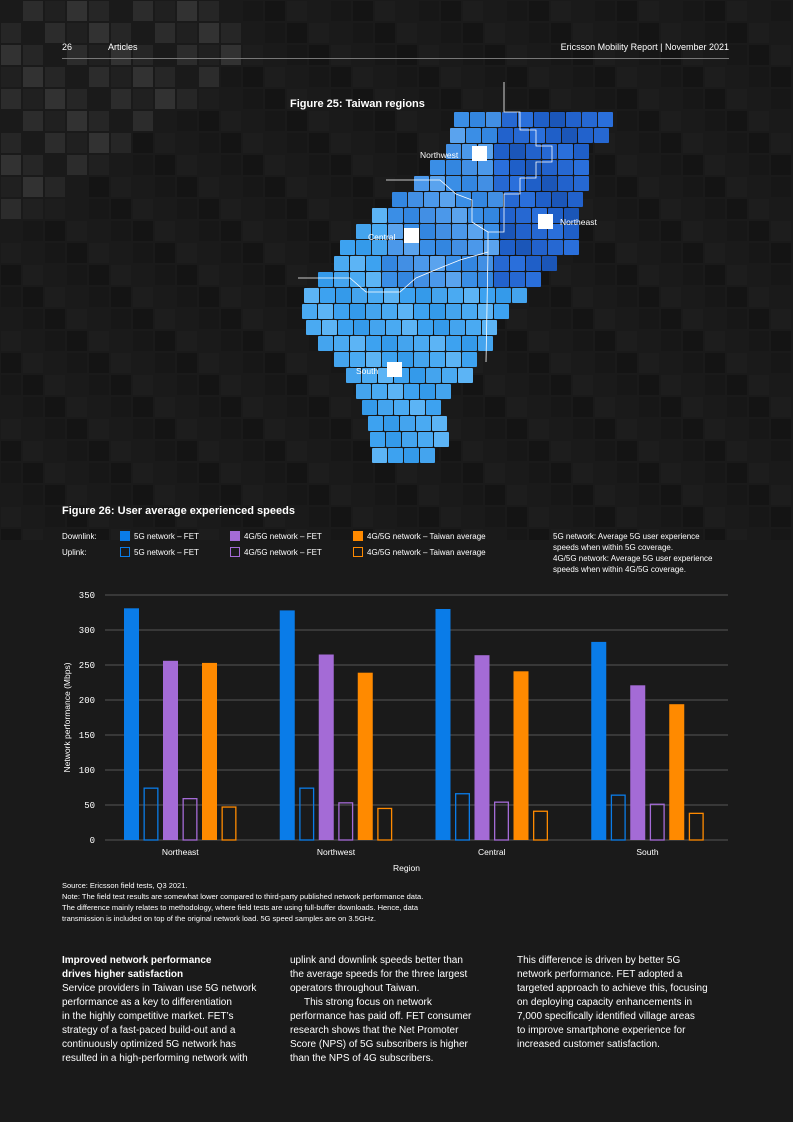 The height and width of the screenshot is (1122, 793). I want to click on x-axis-label: Region, so click(406, 868).